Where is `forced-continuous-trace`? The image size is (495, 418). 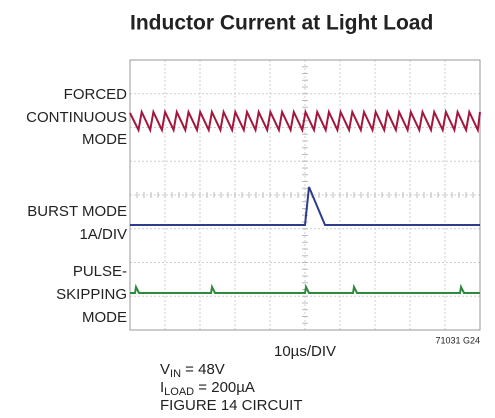
forced-continuous-trace is located at coordinates (305, 121).